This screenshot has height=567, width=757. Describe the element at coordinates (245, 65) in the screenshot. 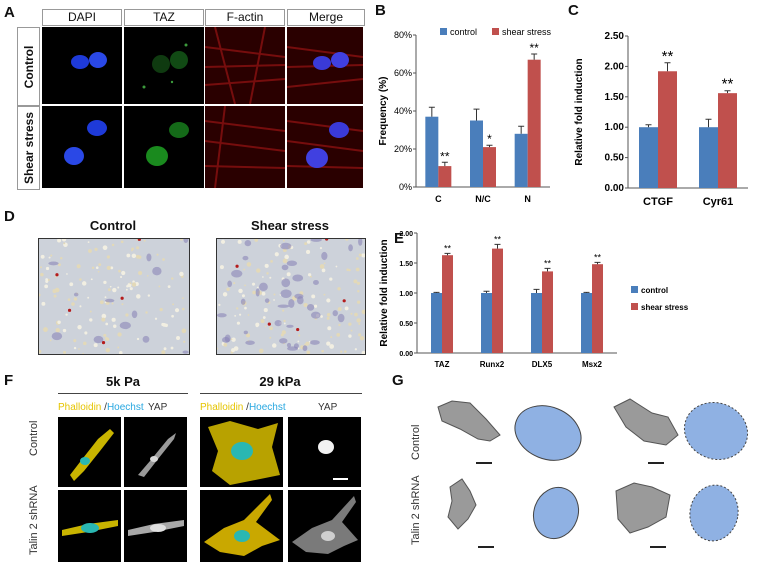

I see `micrograph-factin-control` at that location.